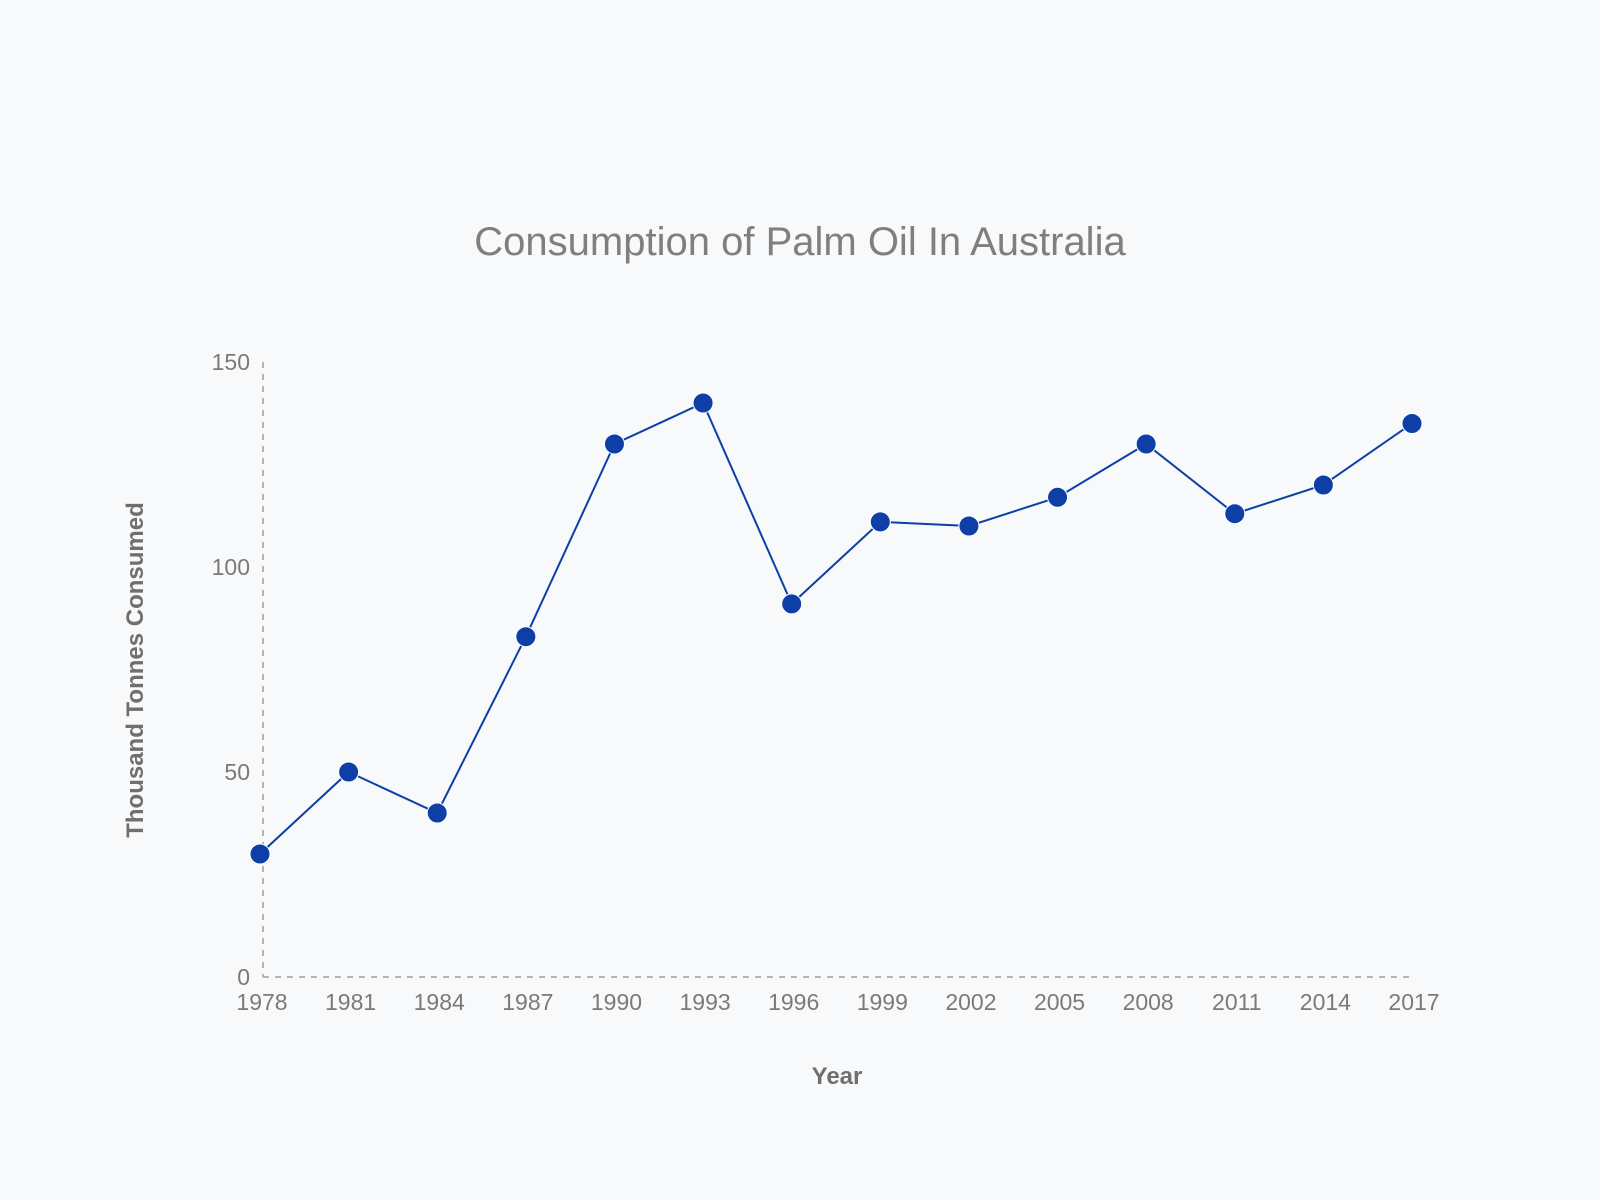  What do you see at coordinates (260, 854) in the screenshot?
I see `data-point-1978` at bounding box center [260, 854].